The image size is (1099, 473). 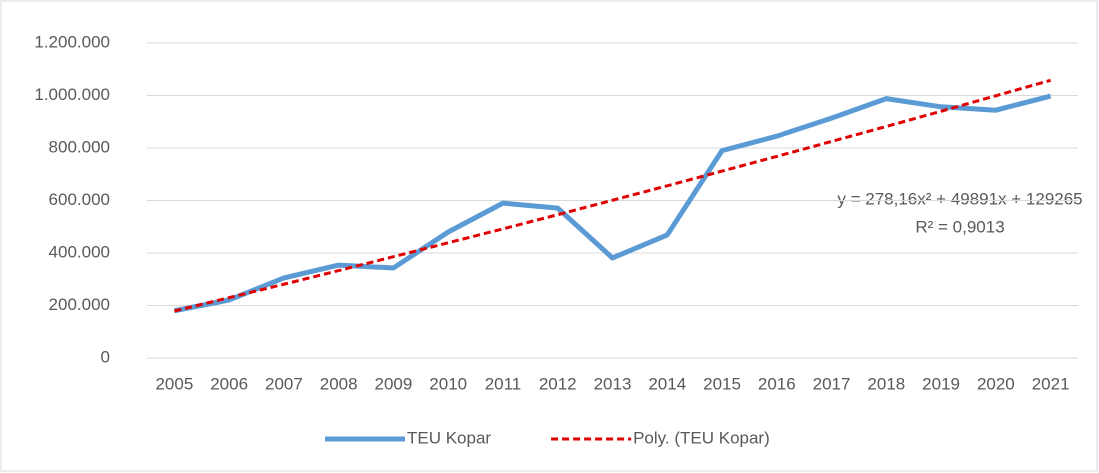 What do you see at coordinates (722, 383) in the screenshot?
I see `x-tick-label: 2015` at bounding box center [722, 383].